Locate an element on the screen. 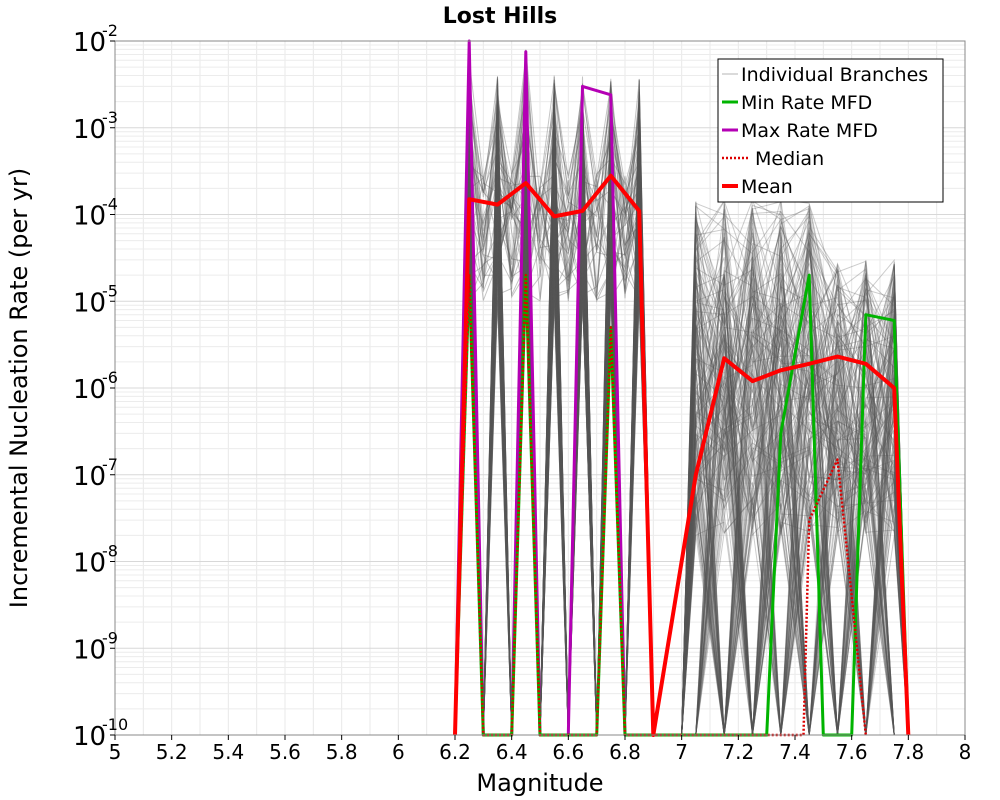  chart-title: Lost Hills is located at coordinates (500, 16).